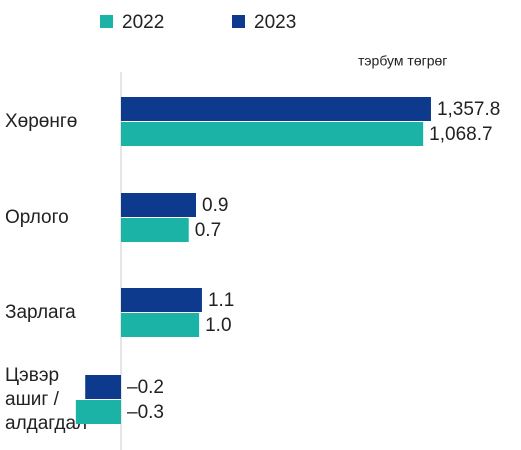  What do you see at coordinates (37, 217) in the screenshot?
I see `category-label: Орлого` at bounding box center [37, 217].